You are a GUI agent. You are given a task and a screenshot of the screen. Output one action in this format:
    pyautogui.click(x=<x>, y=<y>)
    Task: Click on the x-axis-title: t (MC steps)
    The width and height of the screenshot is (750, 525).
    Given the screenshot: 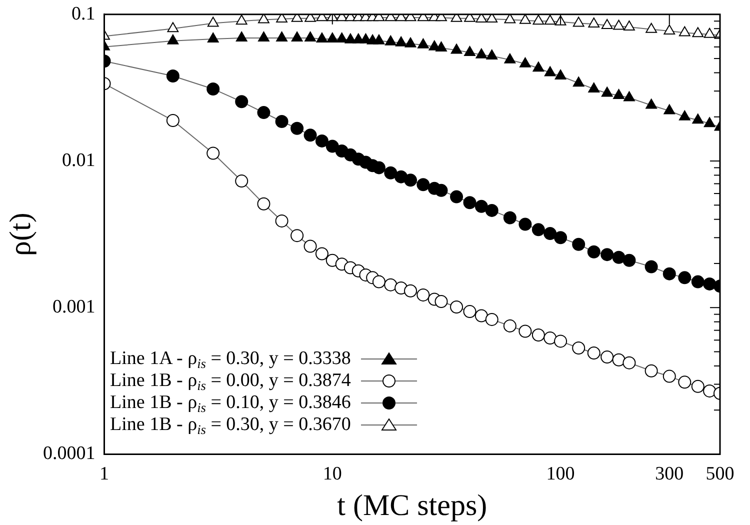 What is the action you would take?
    pyautogui.click(x=412, y=505)
    